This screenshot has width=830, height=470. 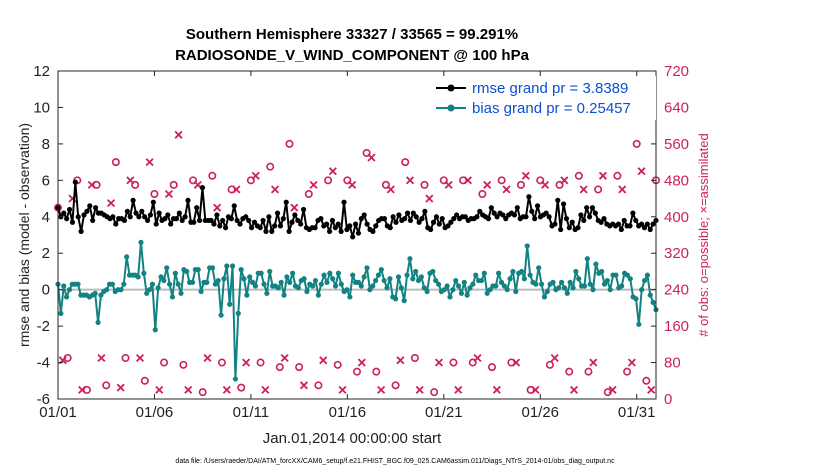 I want to click on x-tick-label: 01/16, so click(x=348, y=412).